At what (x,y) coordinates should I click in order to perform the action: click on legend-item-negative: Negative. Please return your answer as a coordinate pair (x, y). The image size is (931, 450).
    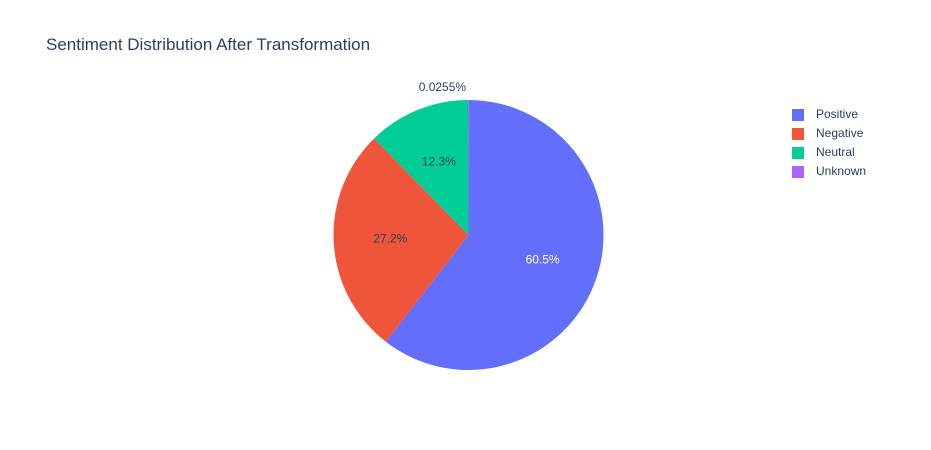
    Looking at the image, I should click on (828, 133).